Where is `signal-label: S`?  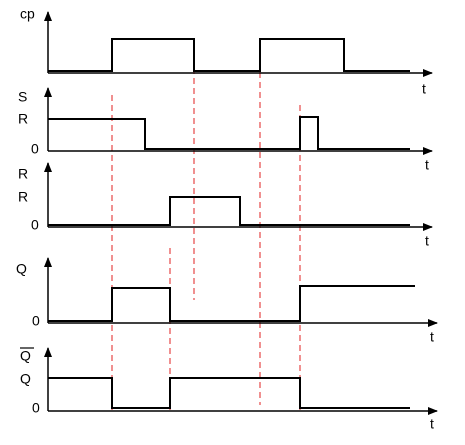 signal-label: S is located at coordinates (22, 97).